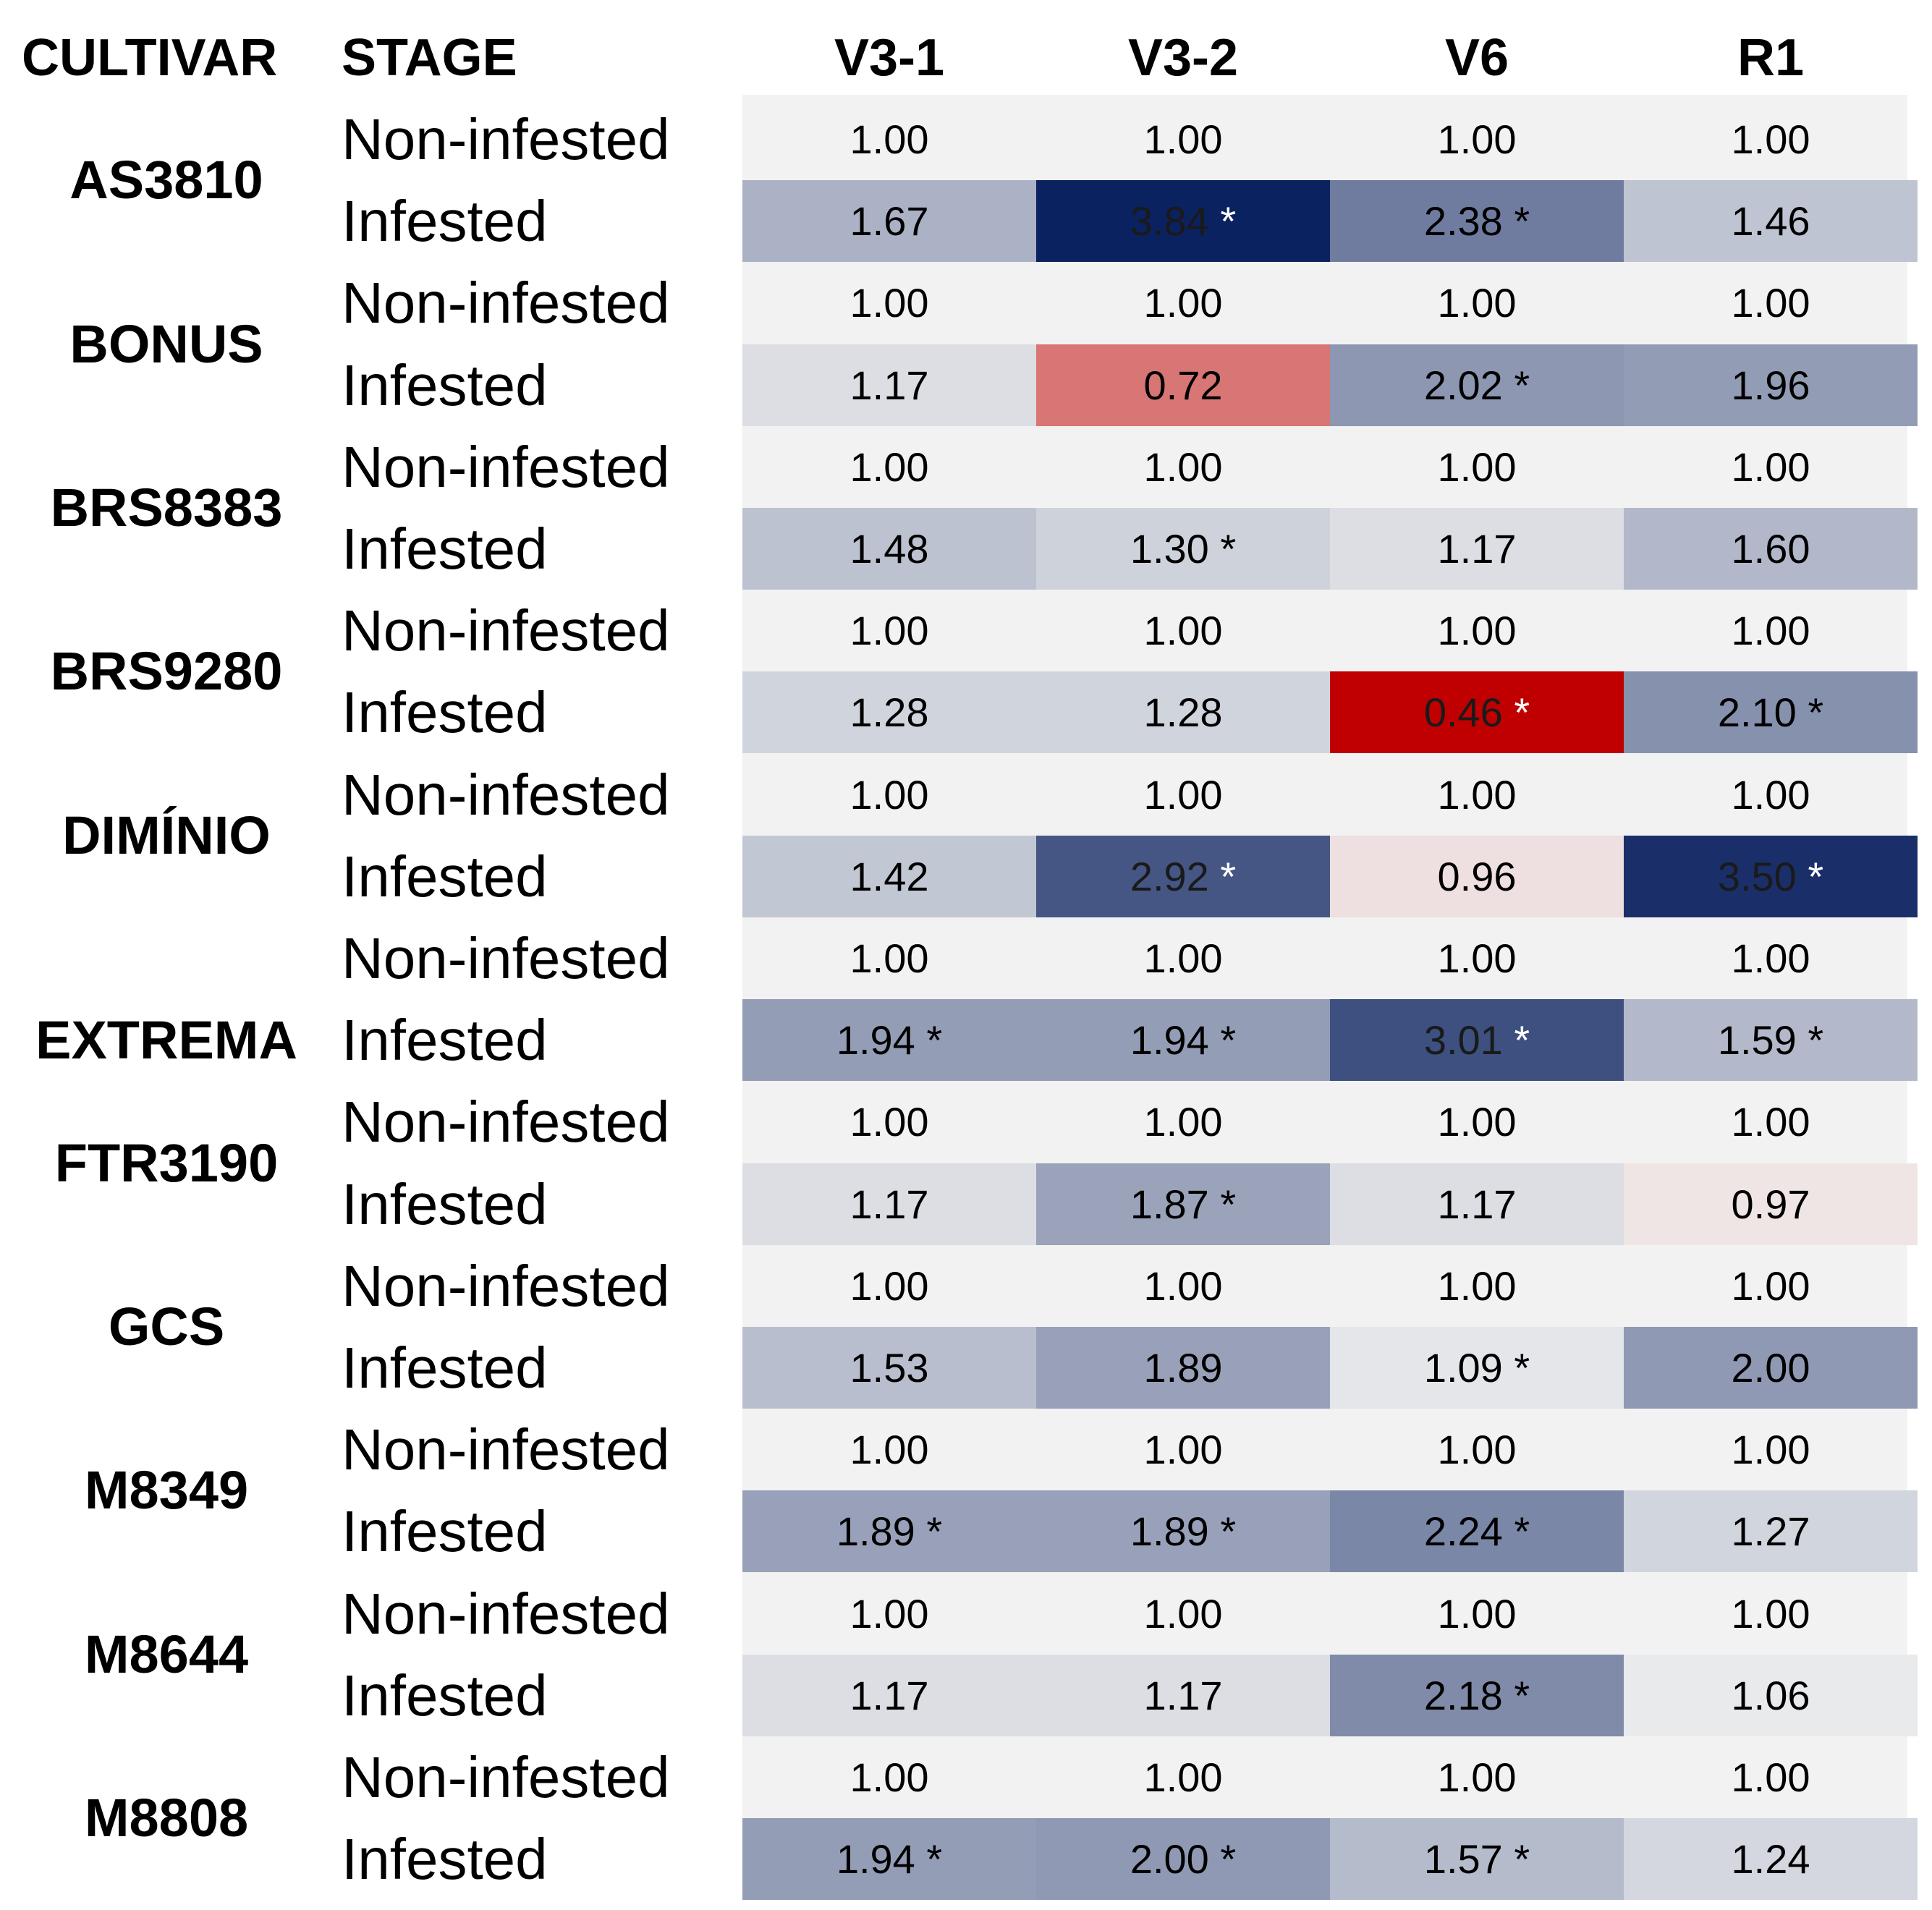 This screenshot has width=1932, height=1910. What do you see at coordinates (1757, 876) in the screenshot?
I see `cell-value: 3.50` at bounding box center [1757, 876].